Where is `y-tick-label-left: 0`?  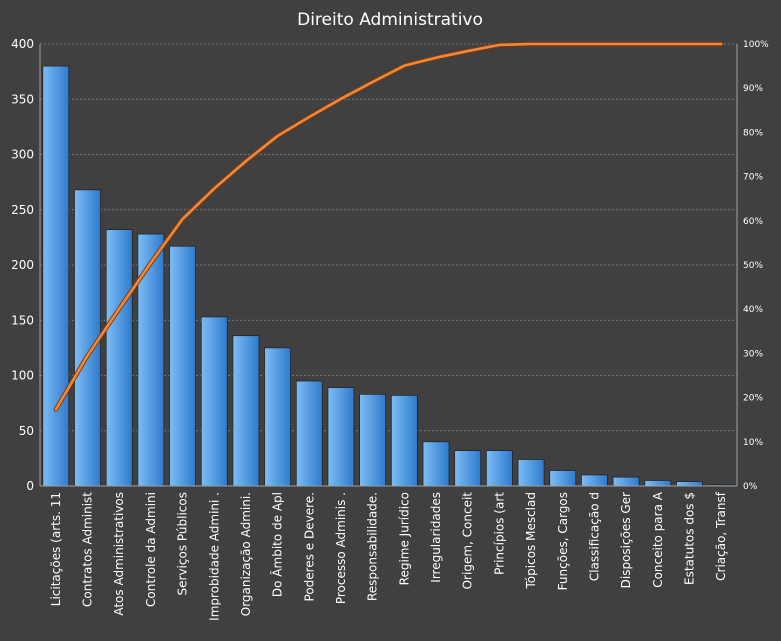 y-tick-label-left: 0 is located at coordinates (30, 486).